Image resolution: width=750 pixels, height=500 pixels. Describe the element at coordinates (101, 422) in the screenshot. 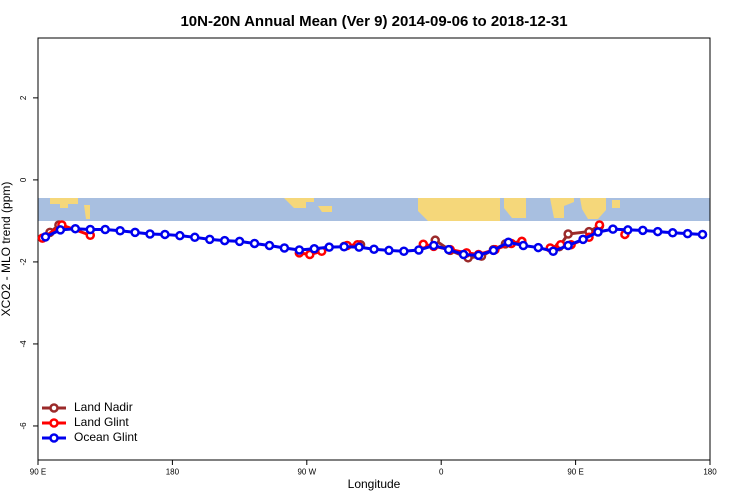

I see `legend-label: Land Glint` at that location.